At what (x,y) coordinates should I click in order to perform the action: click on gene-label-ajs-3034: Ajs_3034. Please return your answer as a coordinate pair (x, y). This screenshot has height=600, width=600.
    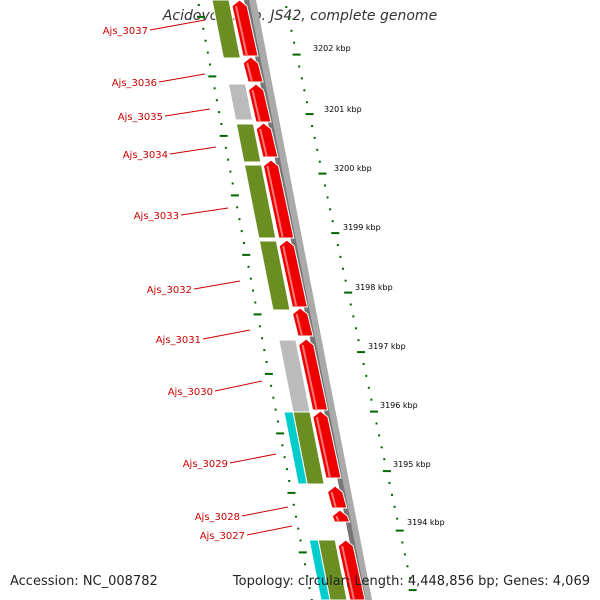
    Looking at the image, I should click on (145, 155).